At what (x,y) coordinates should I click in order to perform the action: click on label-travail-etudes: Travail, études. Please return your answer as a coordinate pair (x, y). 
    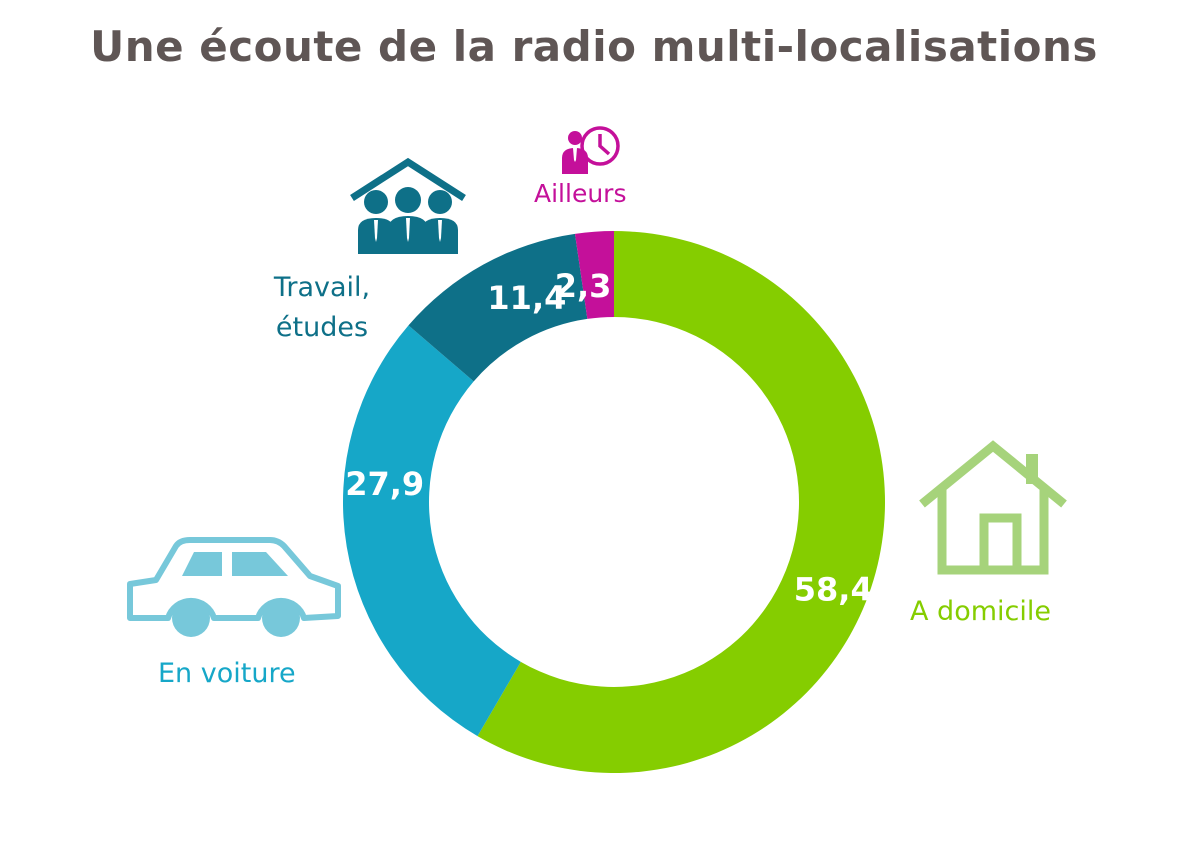
    Looking at the image, I should click on (322, 308).